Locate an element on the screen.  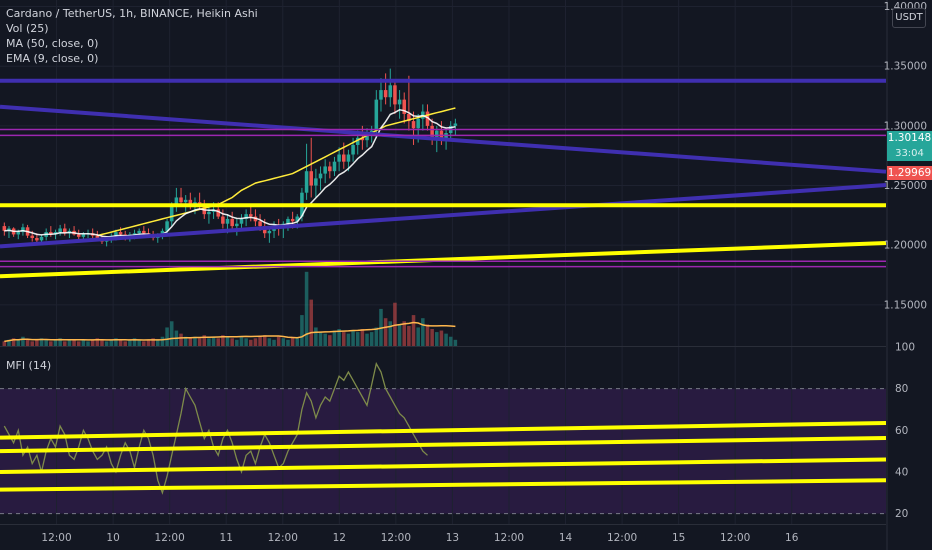
ema-legend: EMA (9, close, 0) is located at coordinates (52, 58).